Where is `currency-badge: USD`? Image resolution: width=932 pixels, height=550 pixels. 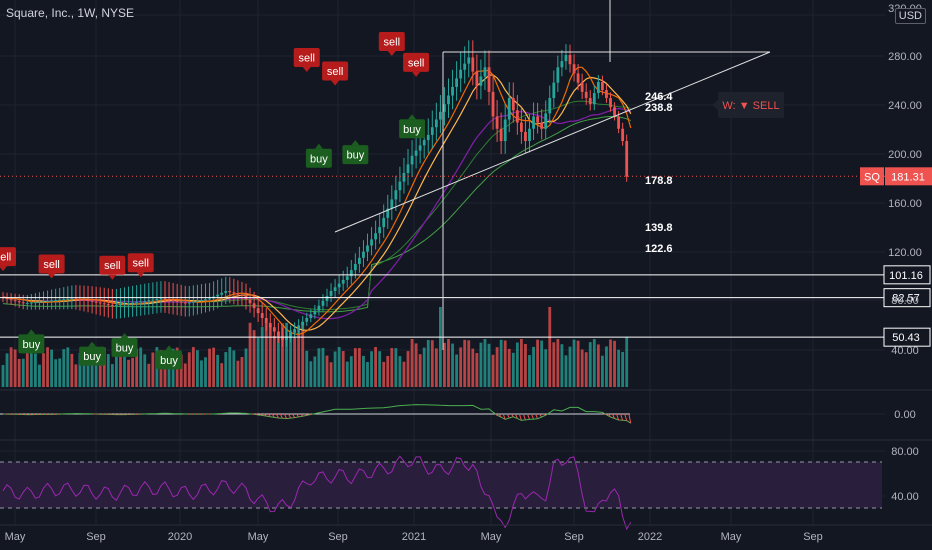 currency-badge: USD is located at coordinates (910, 16).